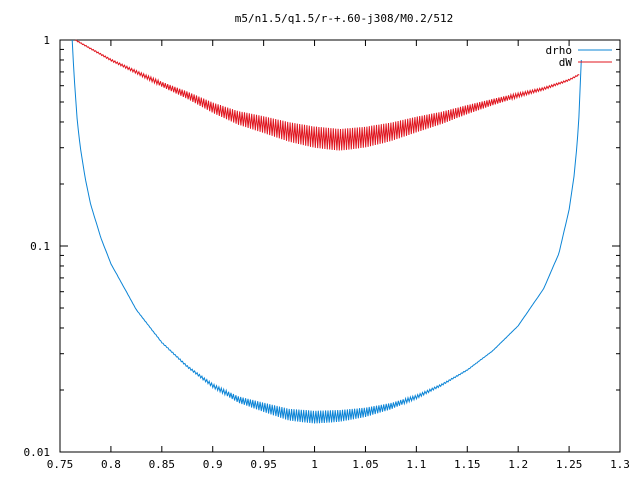 Image resolution: width=640 pixels, height=480 pixels. Describe the element at coordinates (416, 464) in the screenshot. I see `x-tick-label: 1.1` at that location.